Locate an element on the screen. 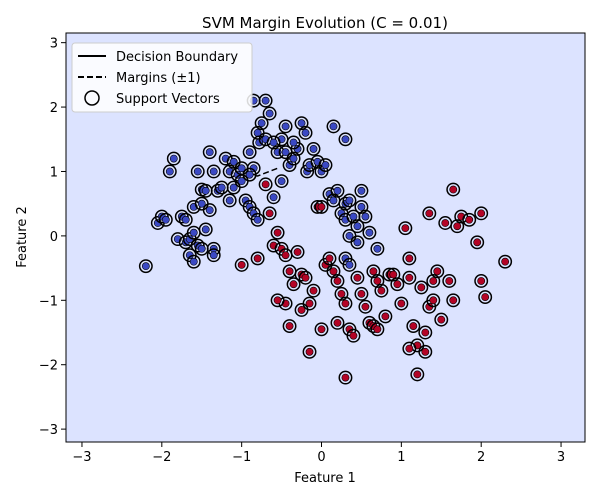 The width and height of the screenshot is (600, 500). legend-box is located at coordinates (162, 77).